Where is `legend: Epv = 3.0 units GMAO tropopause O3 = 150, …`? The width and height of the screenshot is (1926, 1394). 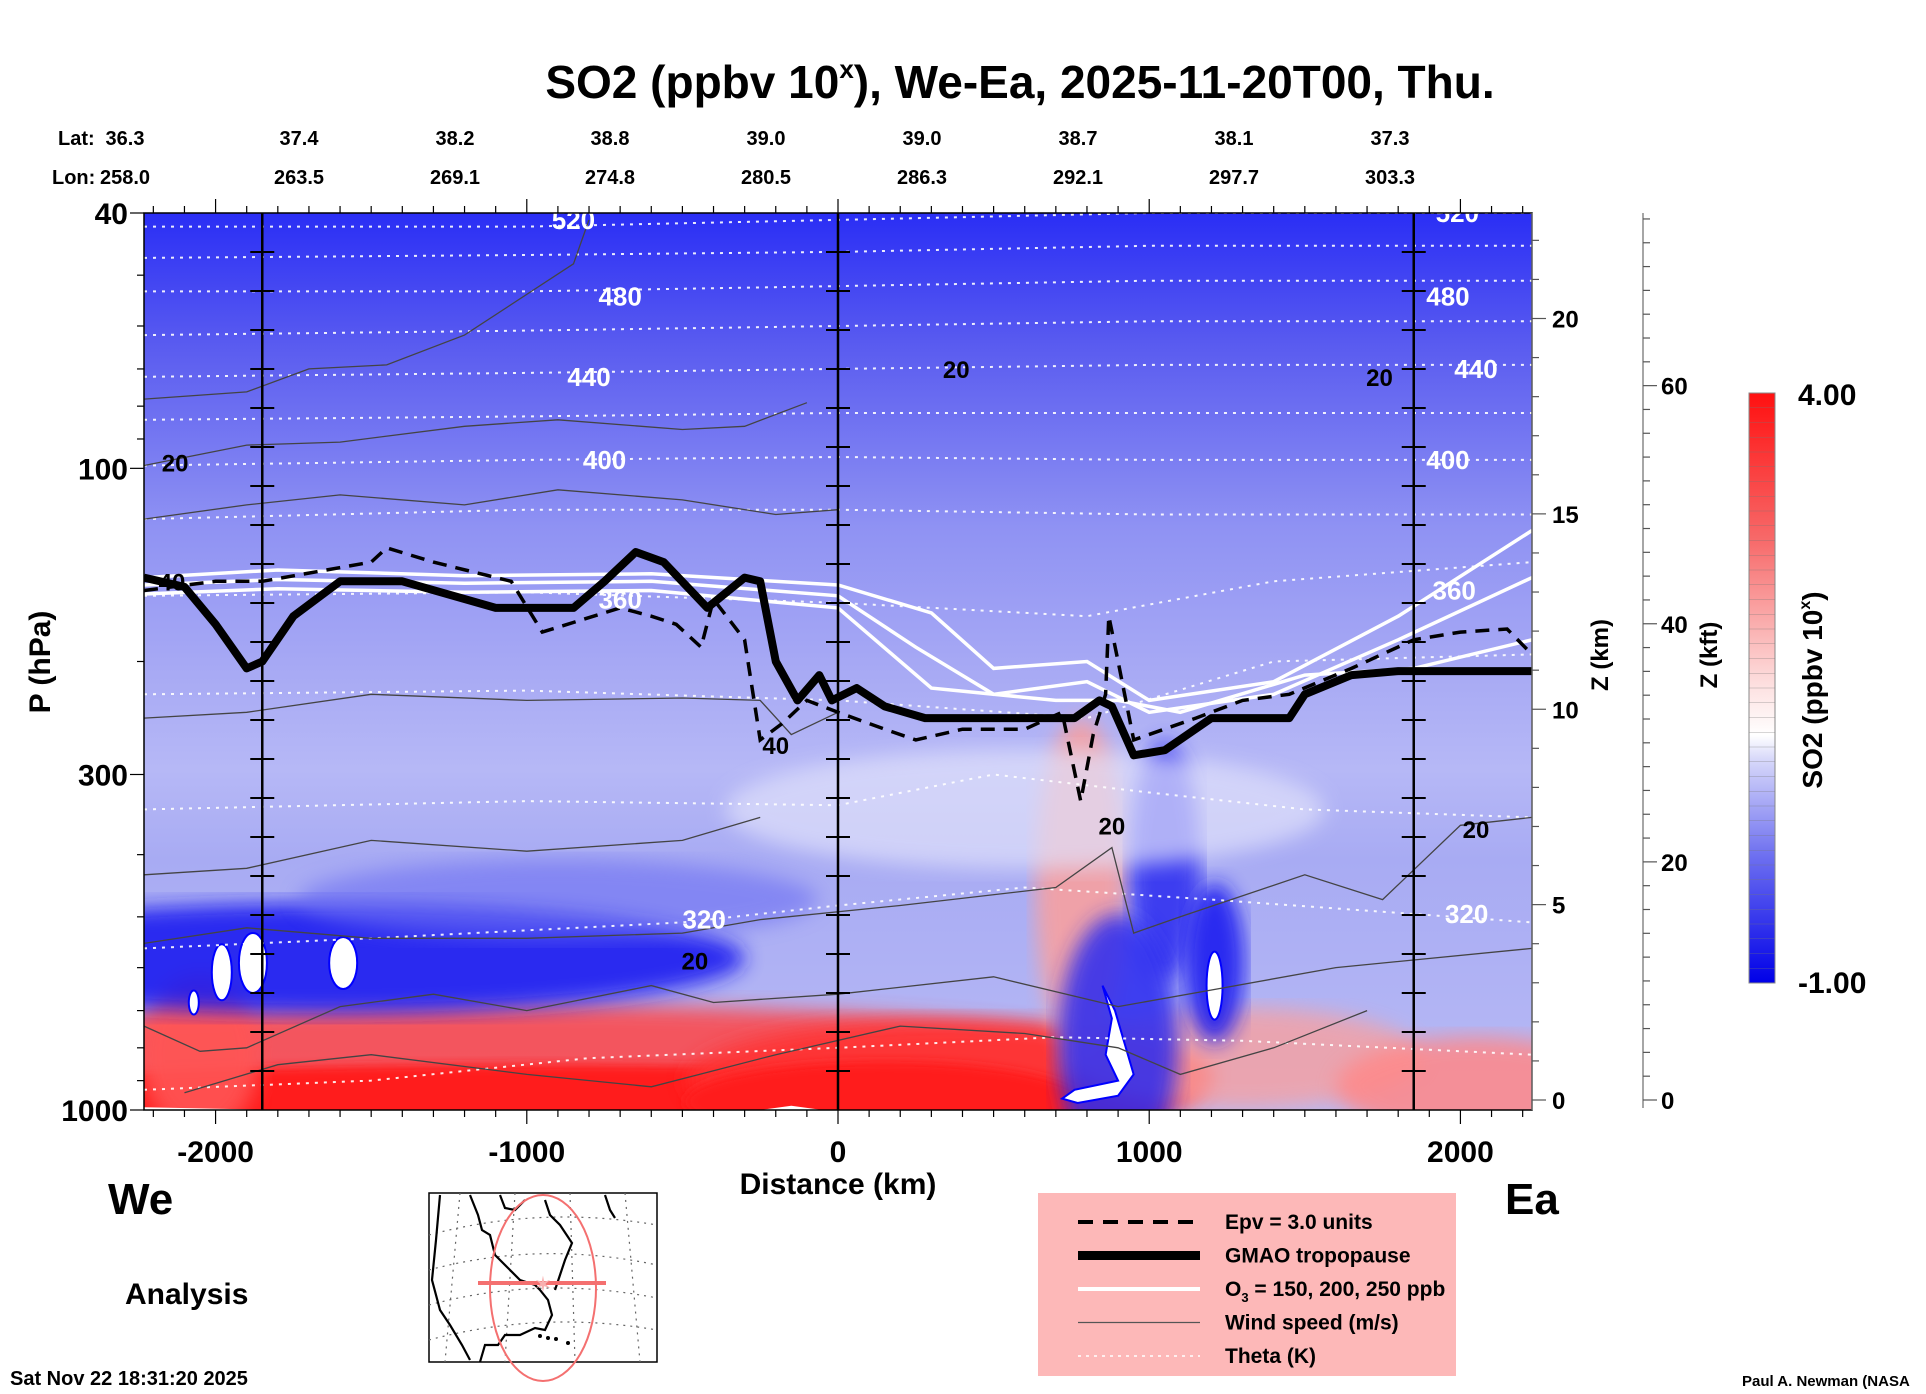 legend: Epv = 3.0 units GMAO tropopause O3 = 150, … is located at coordinates (1247, 1284).